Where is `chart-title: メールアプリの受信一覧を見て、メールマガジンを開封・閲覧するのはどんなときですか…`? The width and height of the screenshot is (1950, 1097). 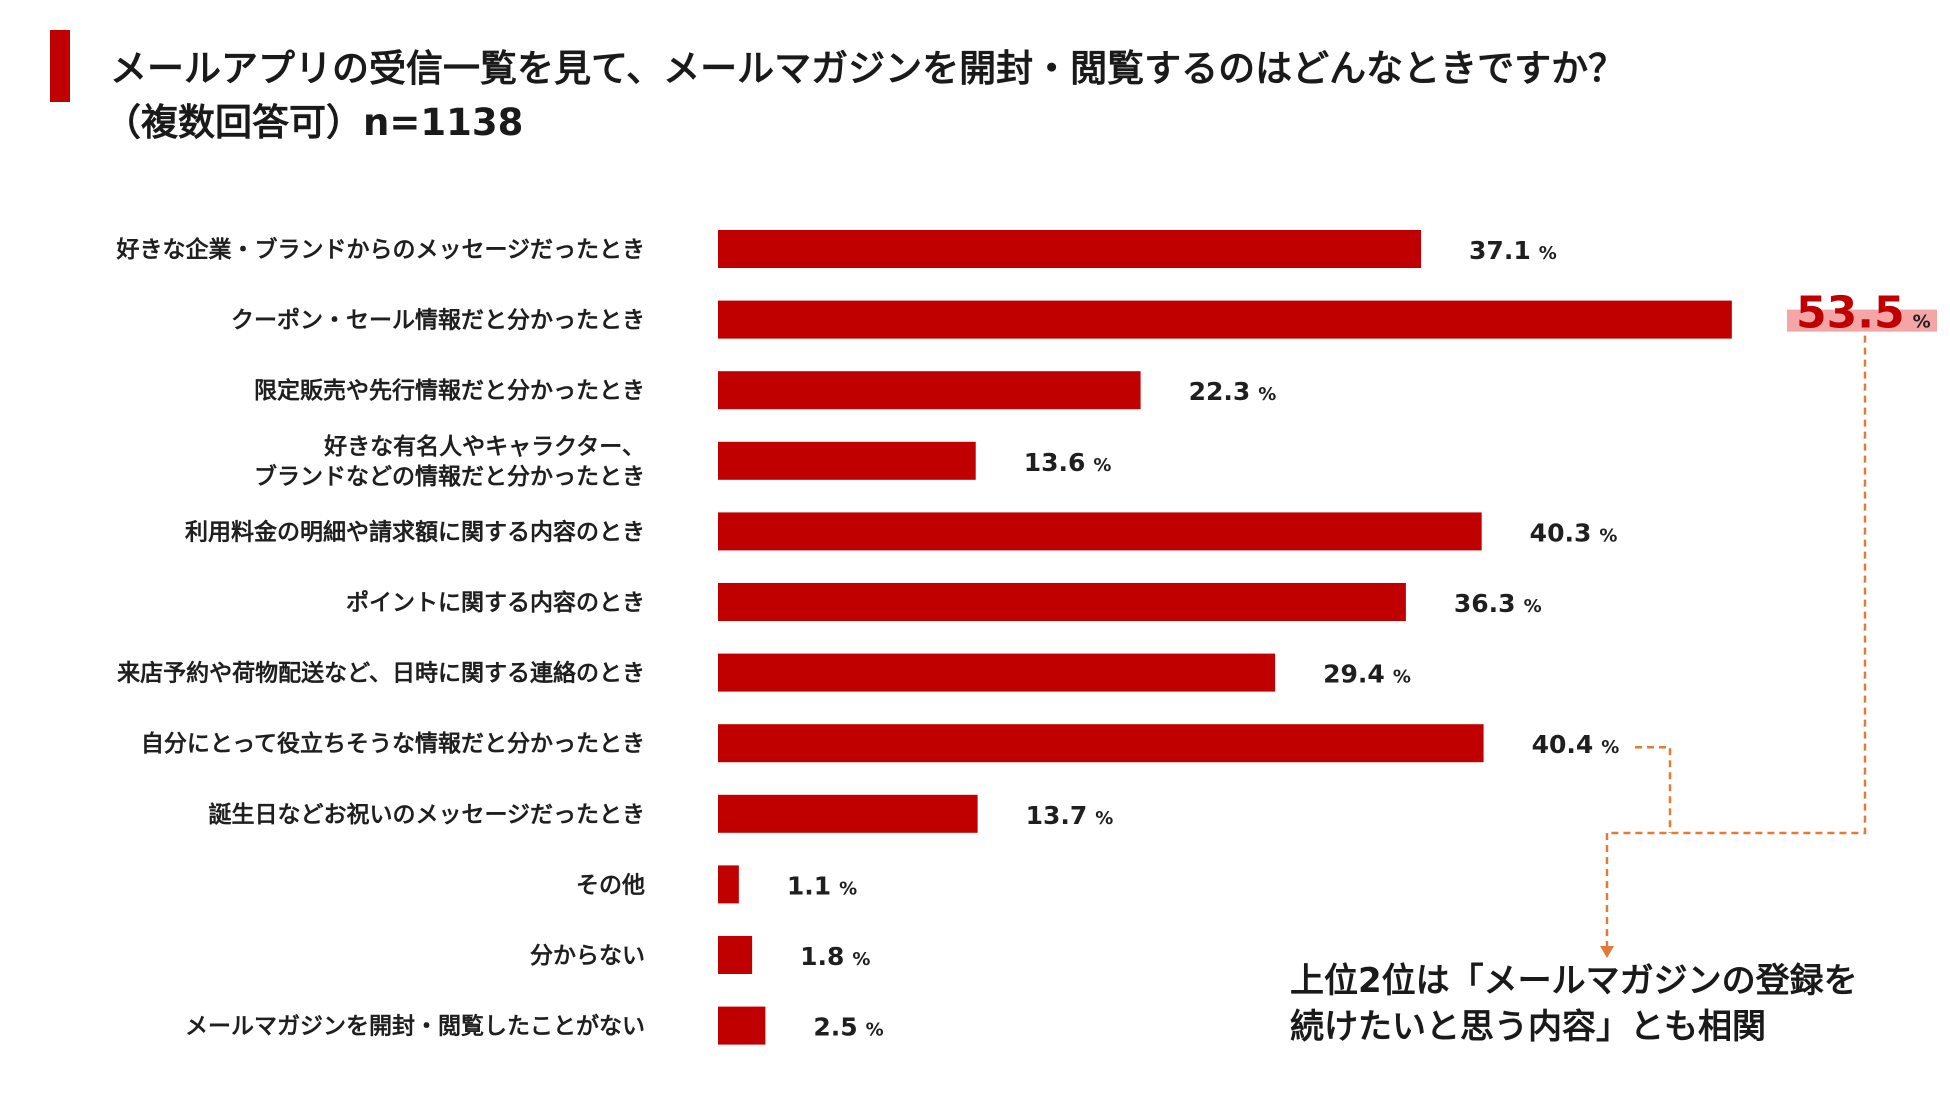 chart-title: メールアプリの受信一覧を見て、メールマガジンを開封・閲覧するのはどんなときですか… is located at coordinates (868, 68).